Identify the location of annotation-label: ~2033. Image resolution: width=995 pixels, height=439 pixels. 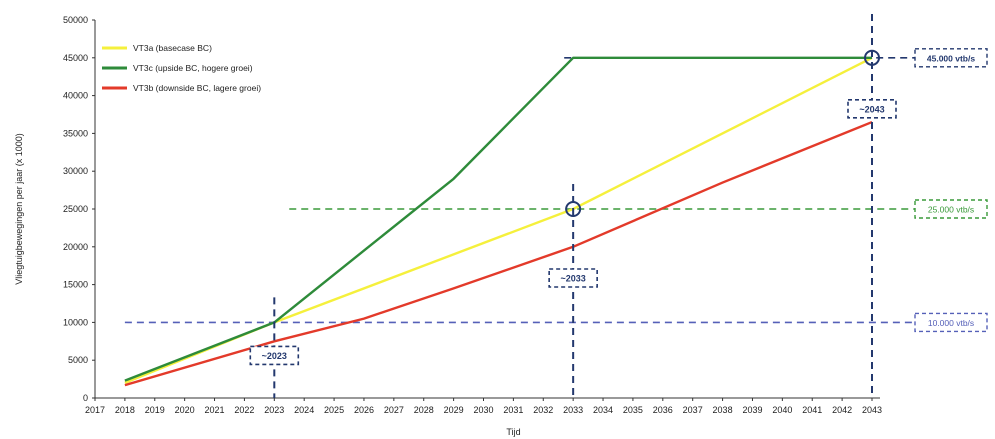
(573, 279).